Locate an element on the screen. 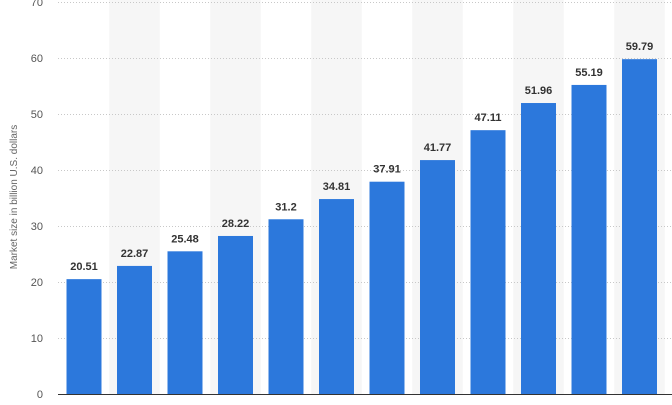 The height and width of the screenshot is (405, 672). bar-value-label: 20.51 is located at coordinates (84, 267).